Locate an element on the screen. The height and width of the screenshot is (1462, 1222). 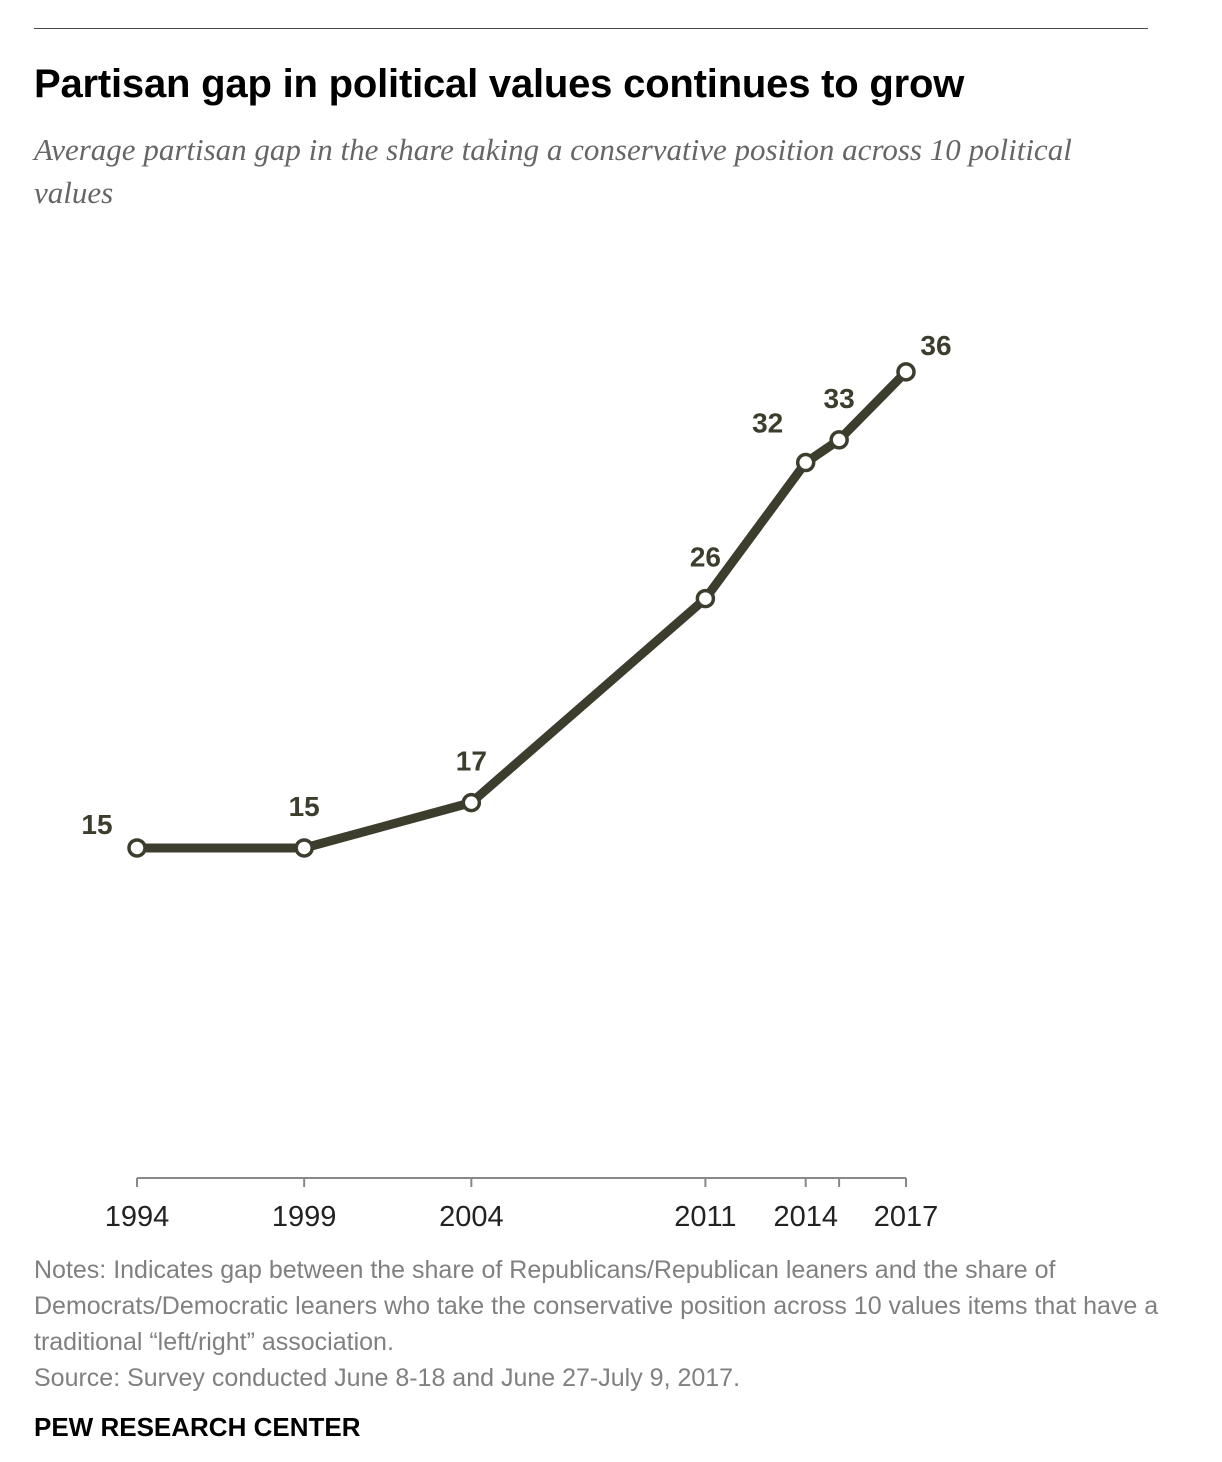
x-tick-label: 1994 is located at coordinates (137, 1217).